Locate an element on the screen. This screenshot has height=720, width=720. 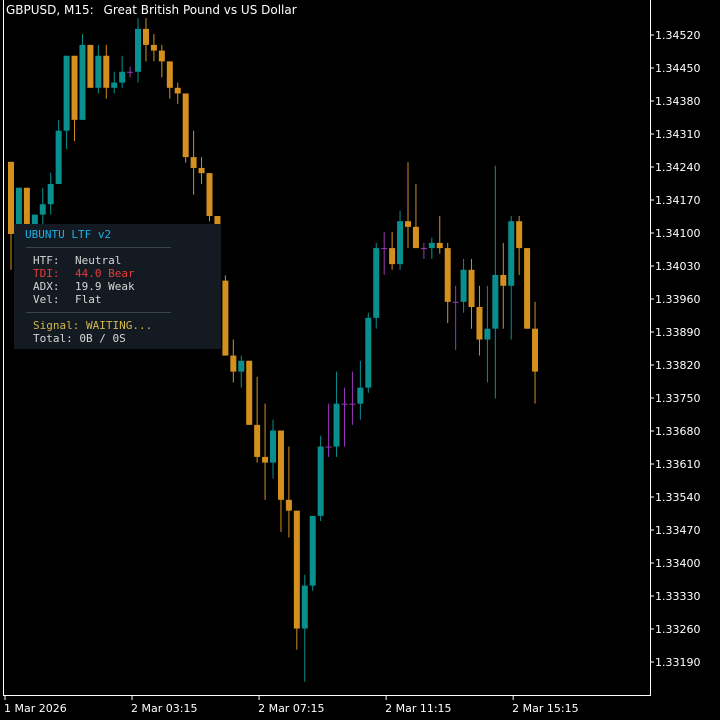
y-tick-label: 1.34450 is located at coordinates (678, 68).